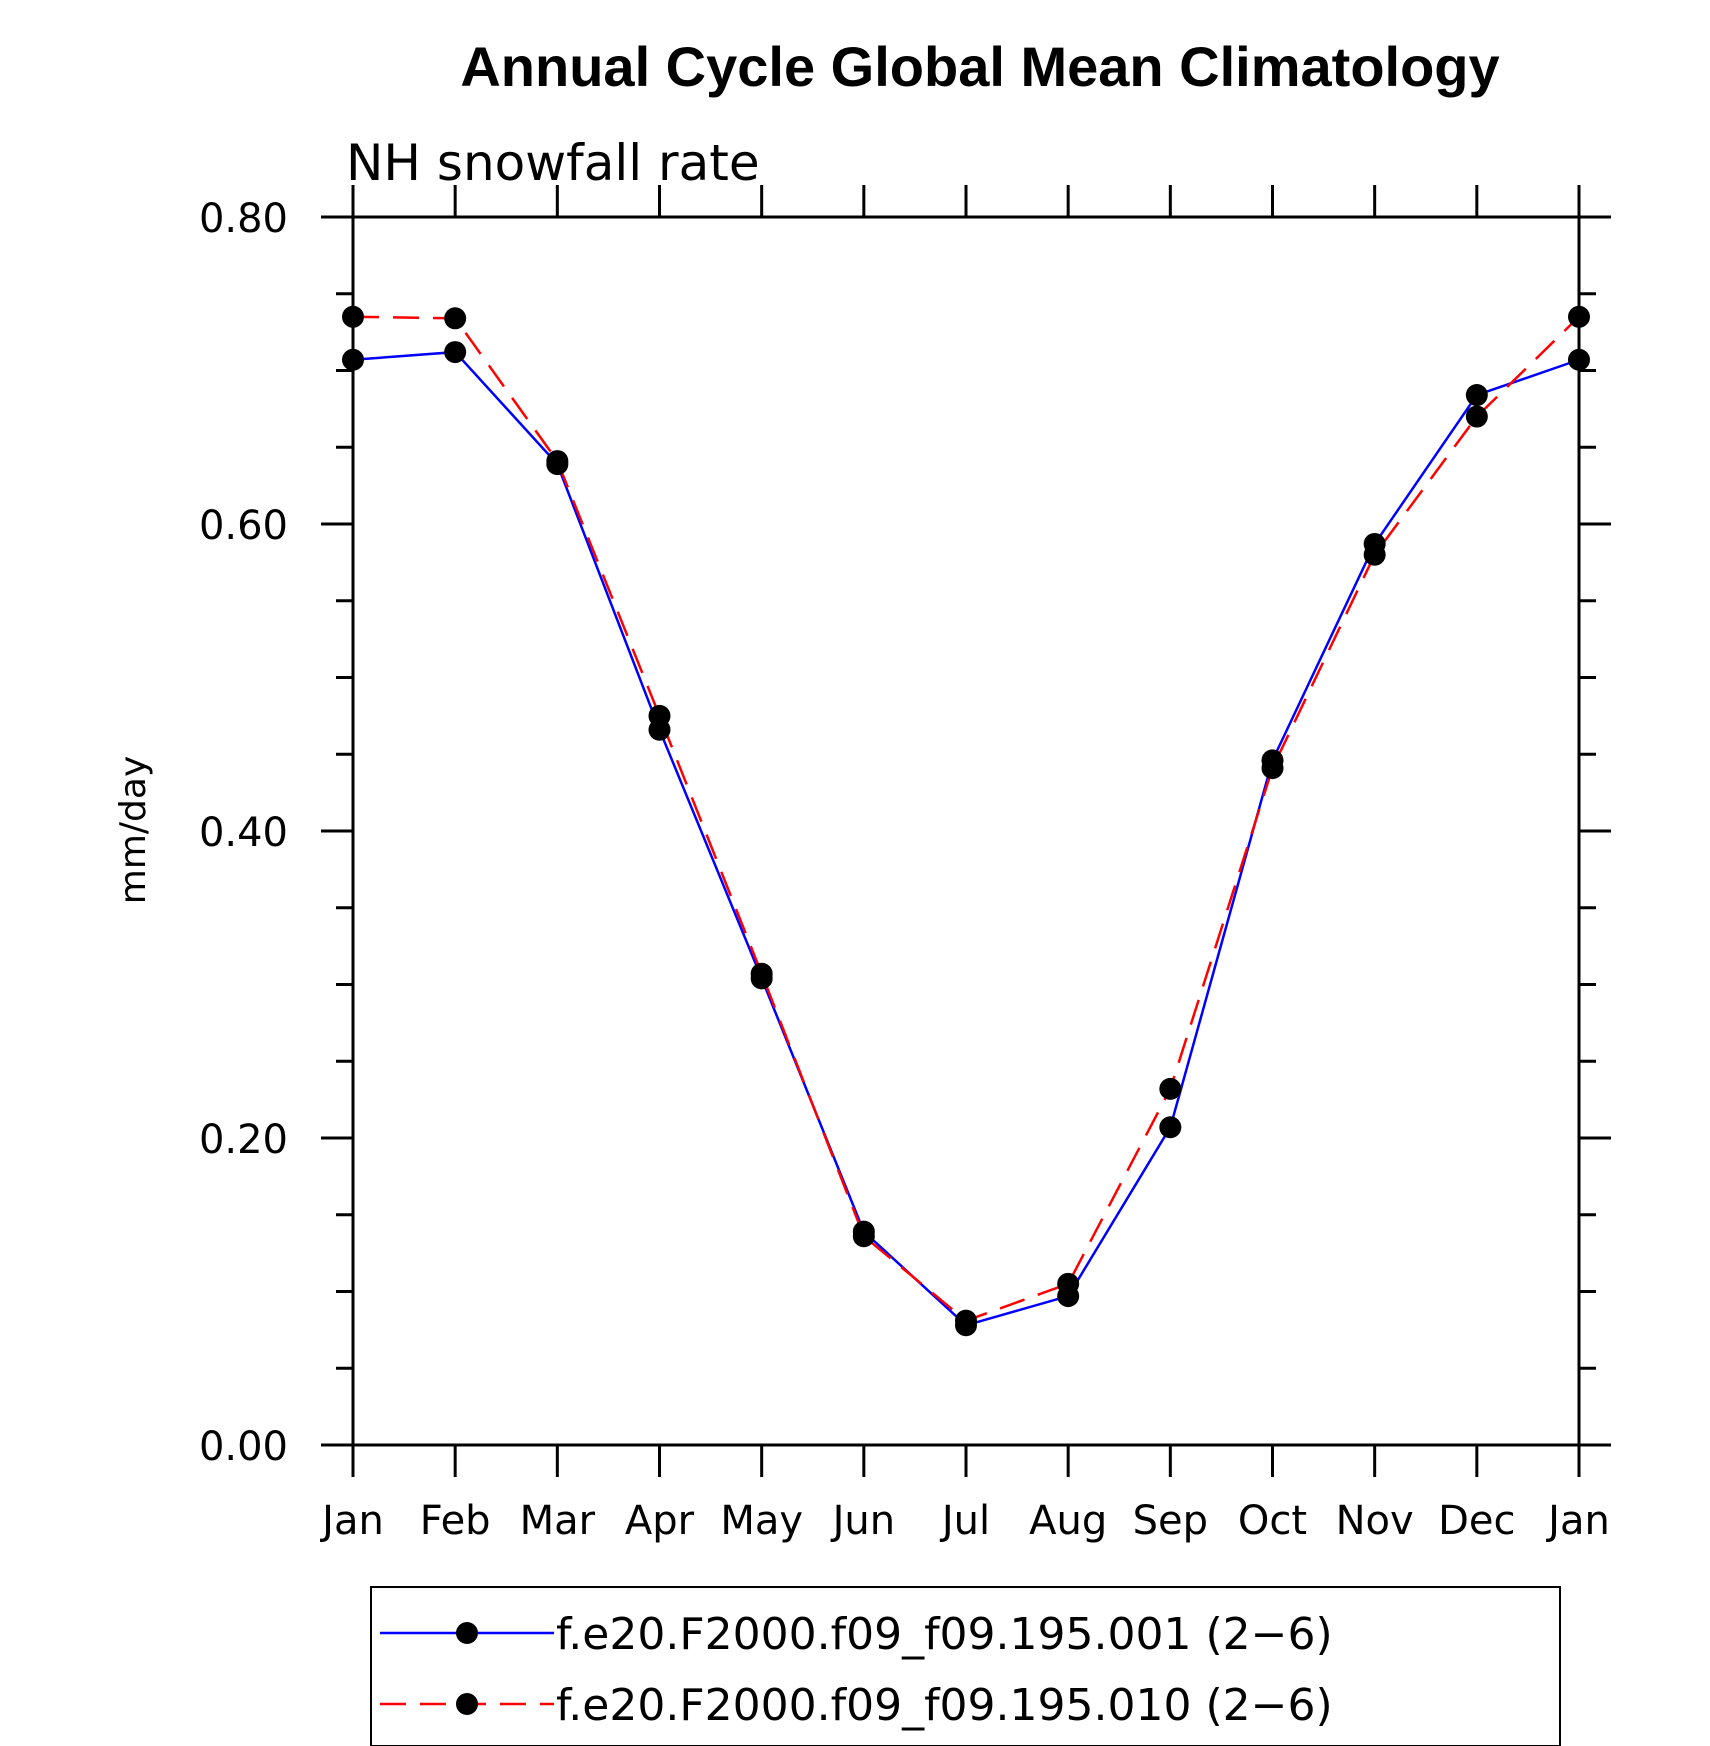  I want to click on x-tick-label: May, so click(761, 1521).